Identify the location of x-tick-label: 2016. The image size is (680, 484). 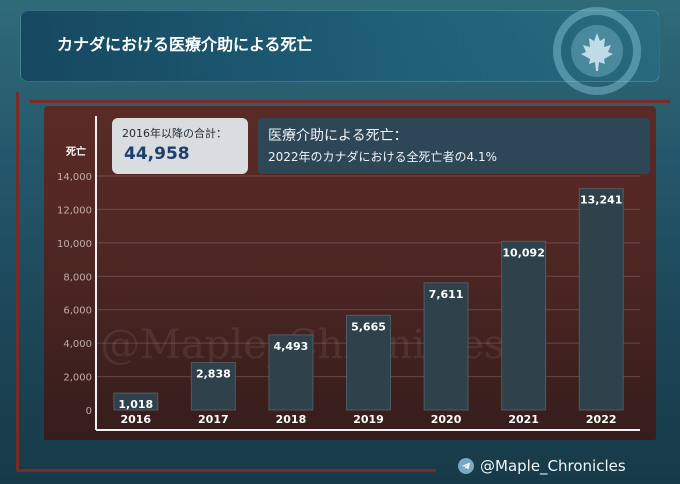
(135, 419).